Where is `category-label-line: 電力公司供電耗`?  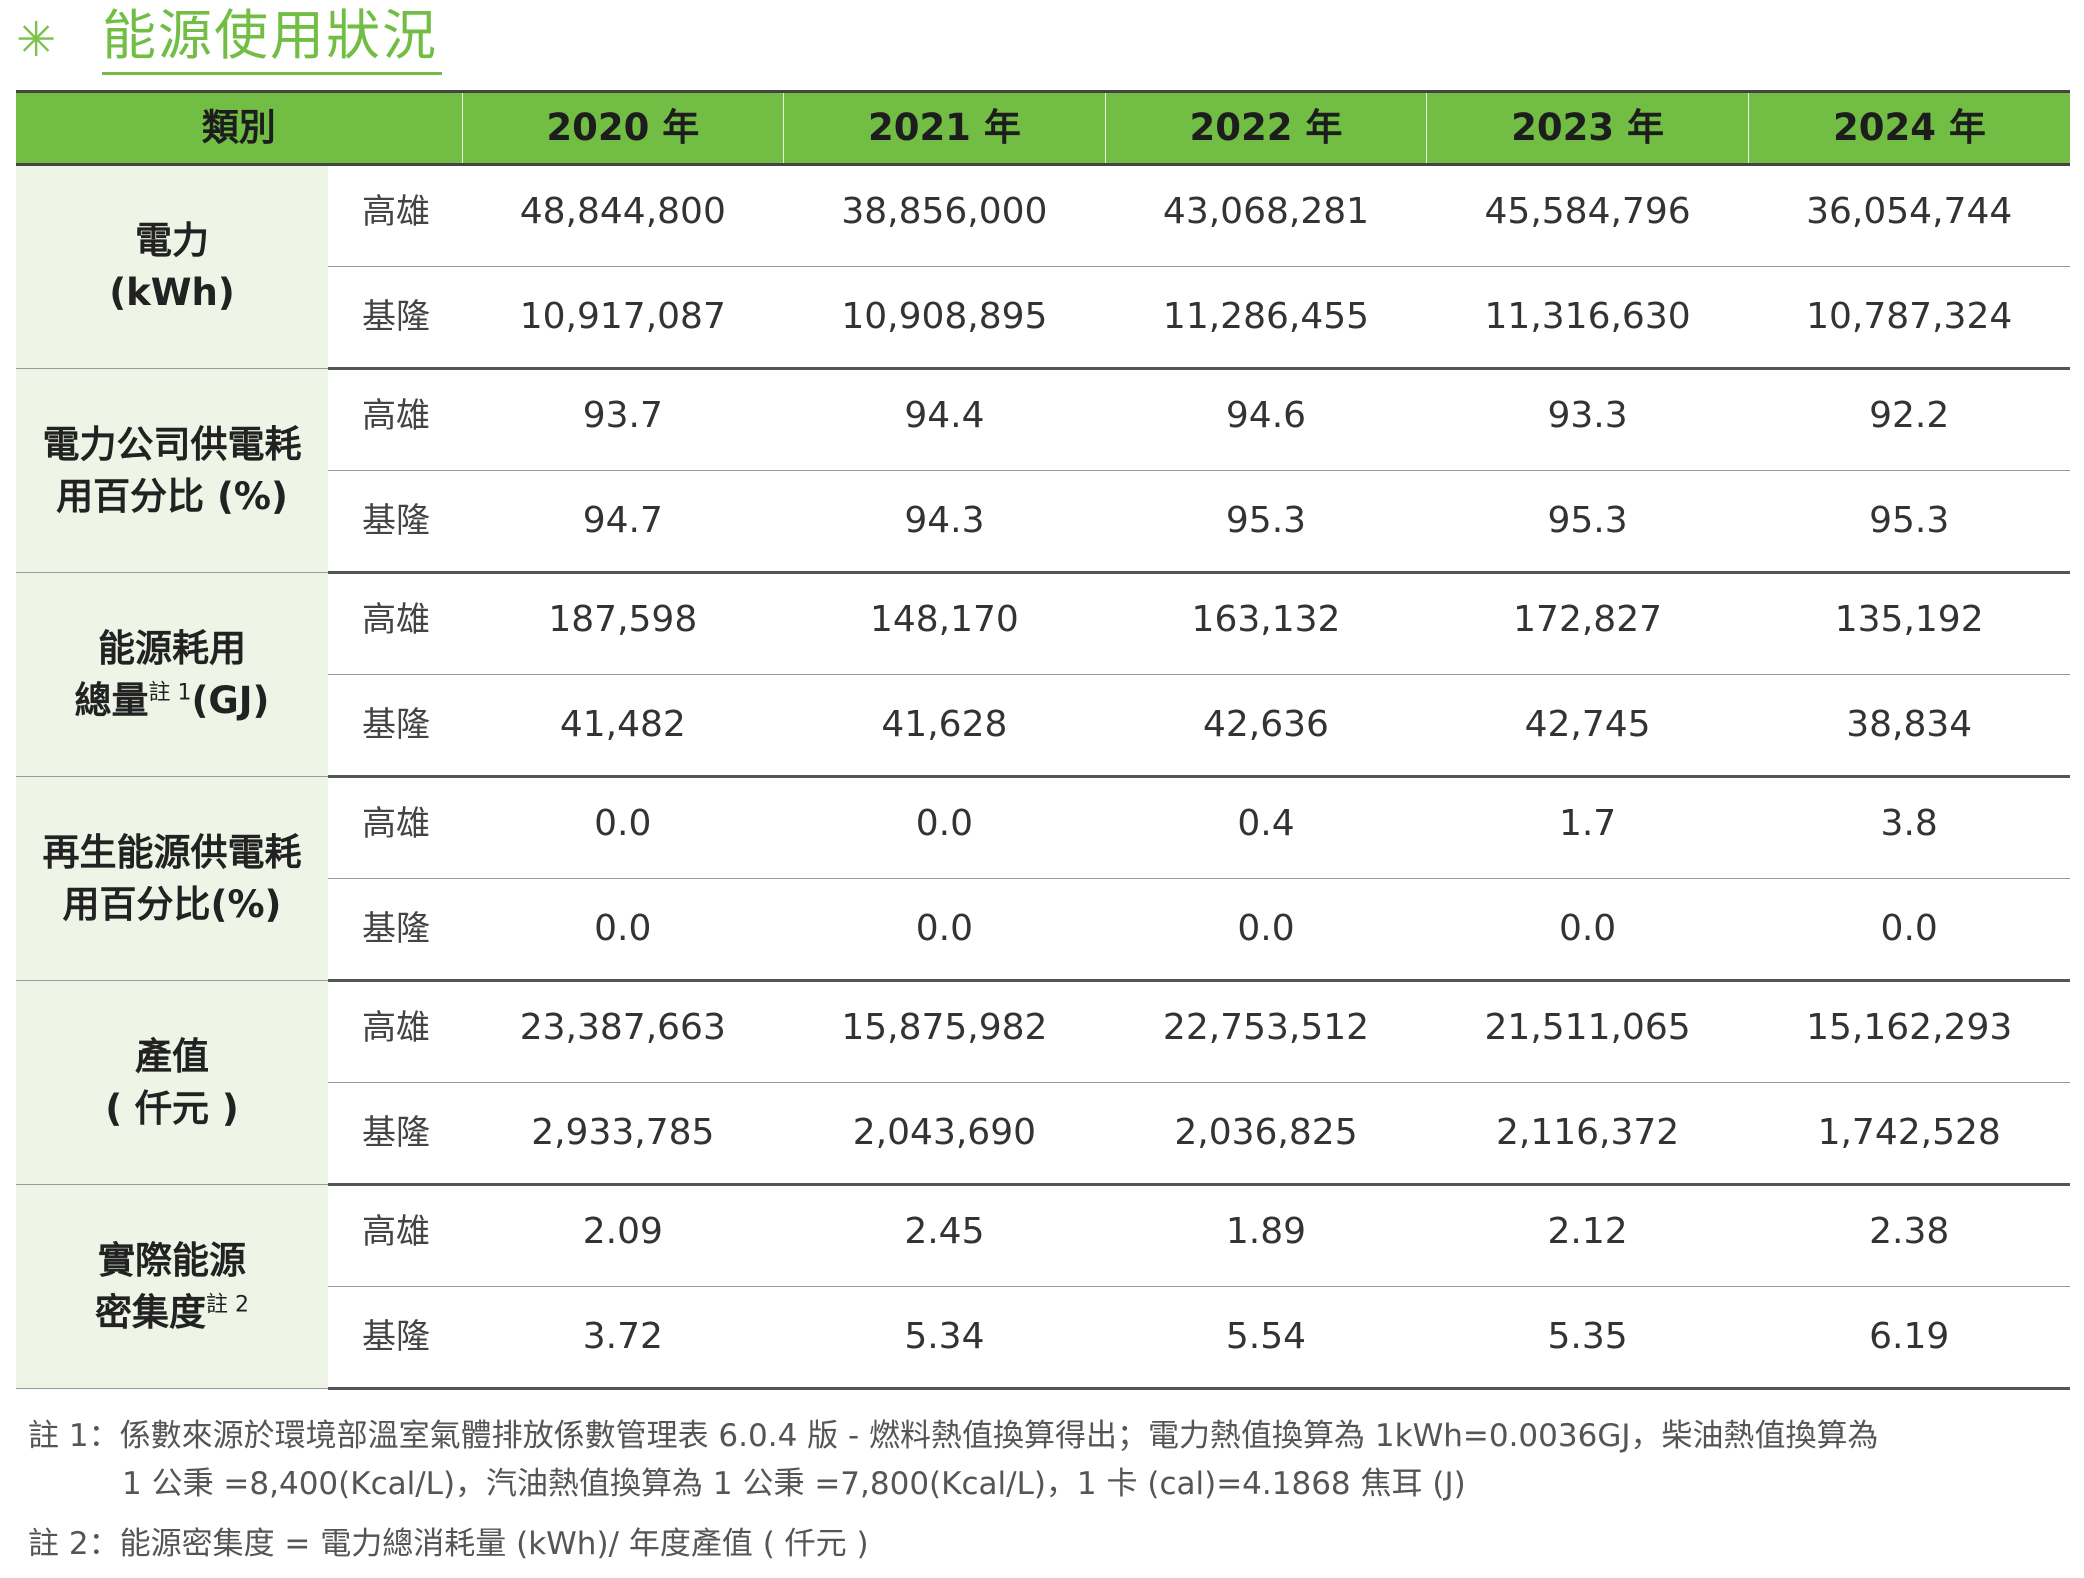 category-label-line: 電力公司供電耗 is located at coordinates (172, 445).